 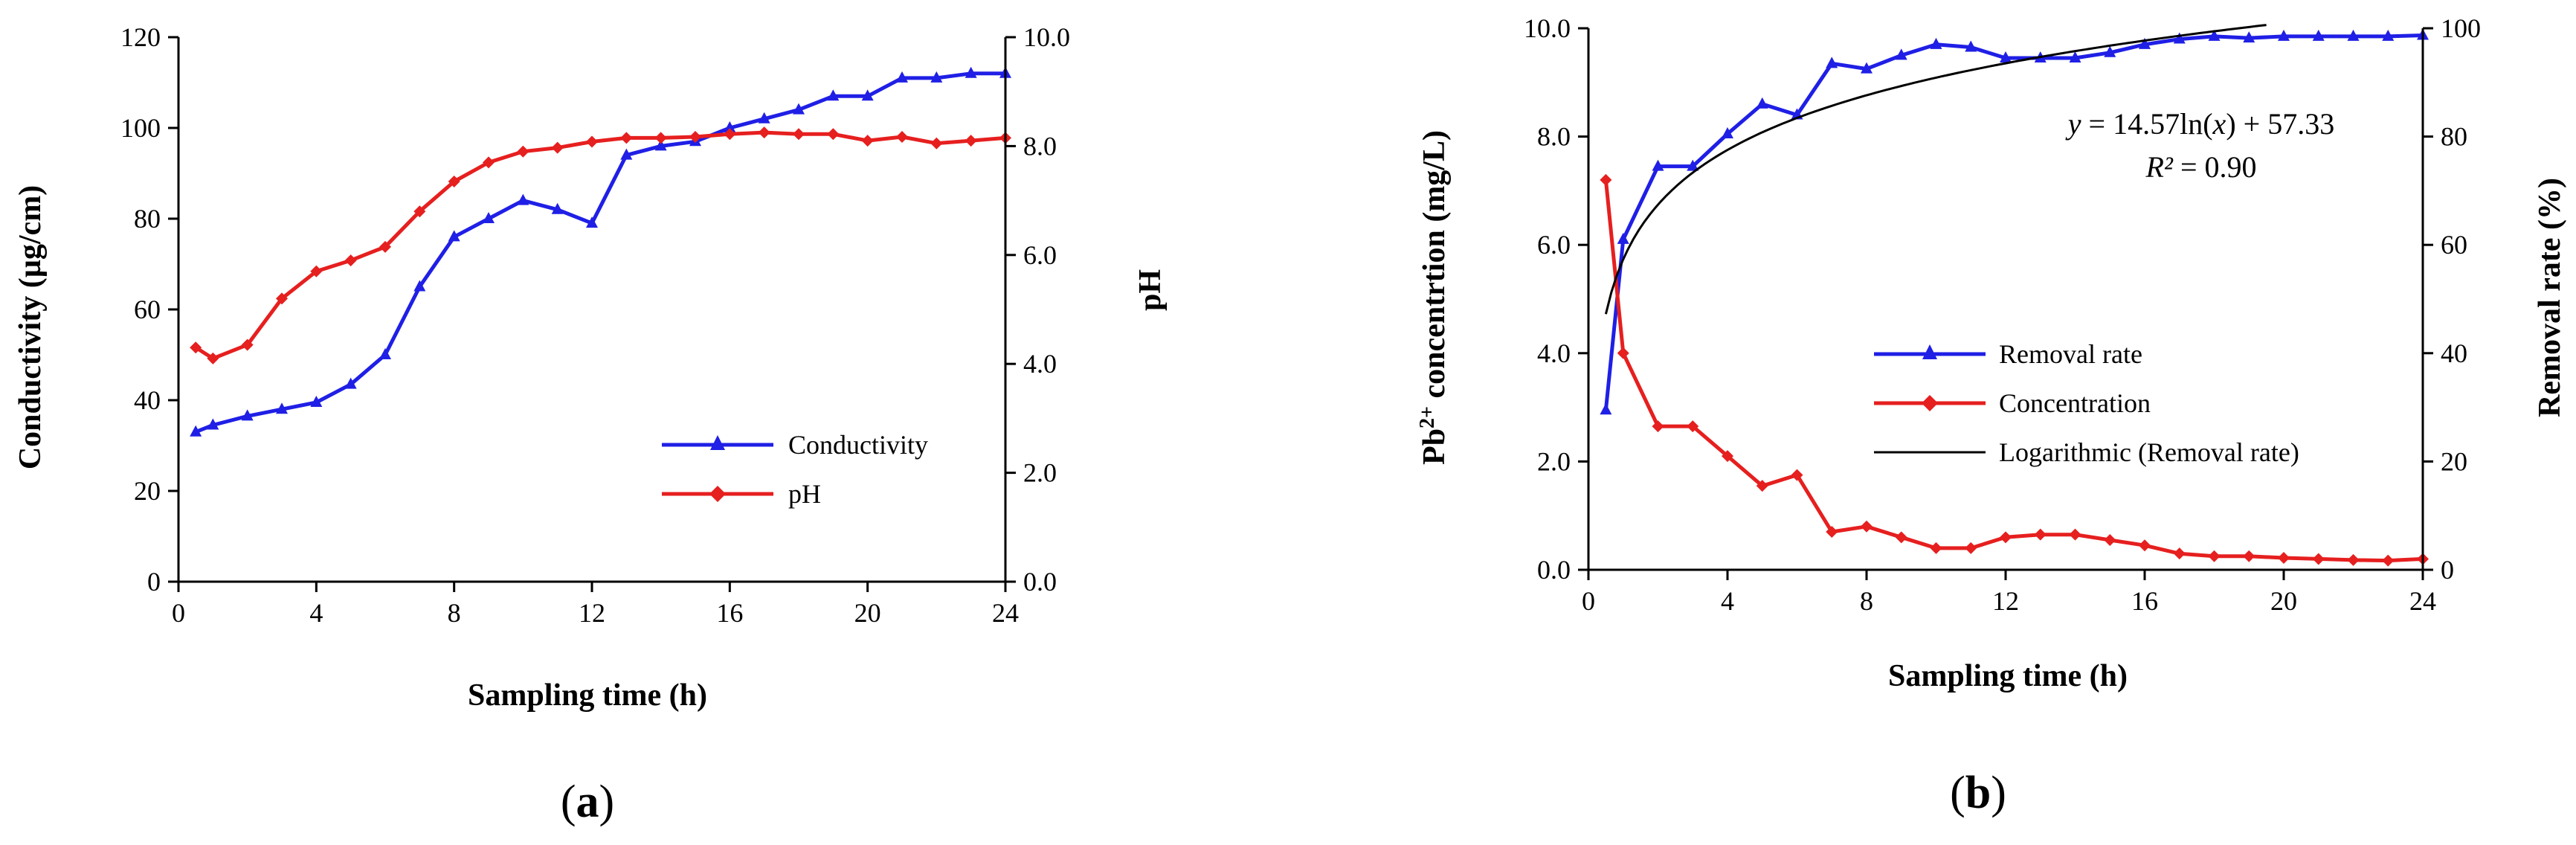 I want to click on panel-b-x-tick-label: 16, so click(x=2144, y=601).